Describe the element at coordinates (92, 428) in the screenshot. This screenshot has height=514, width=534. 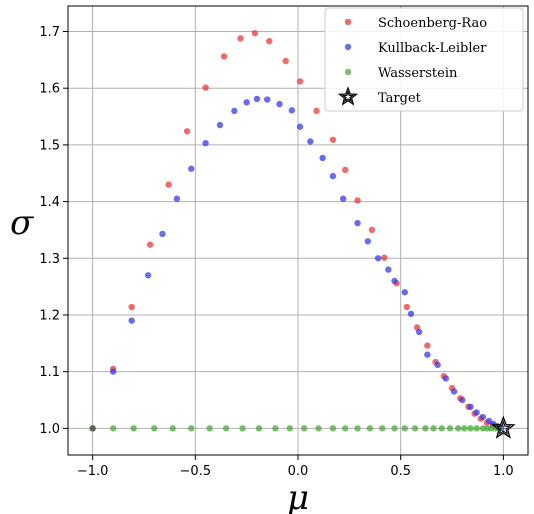
I see `start-point` at that location.